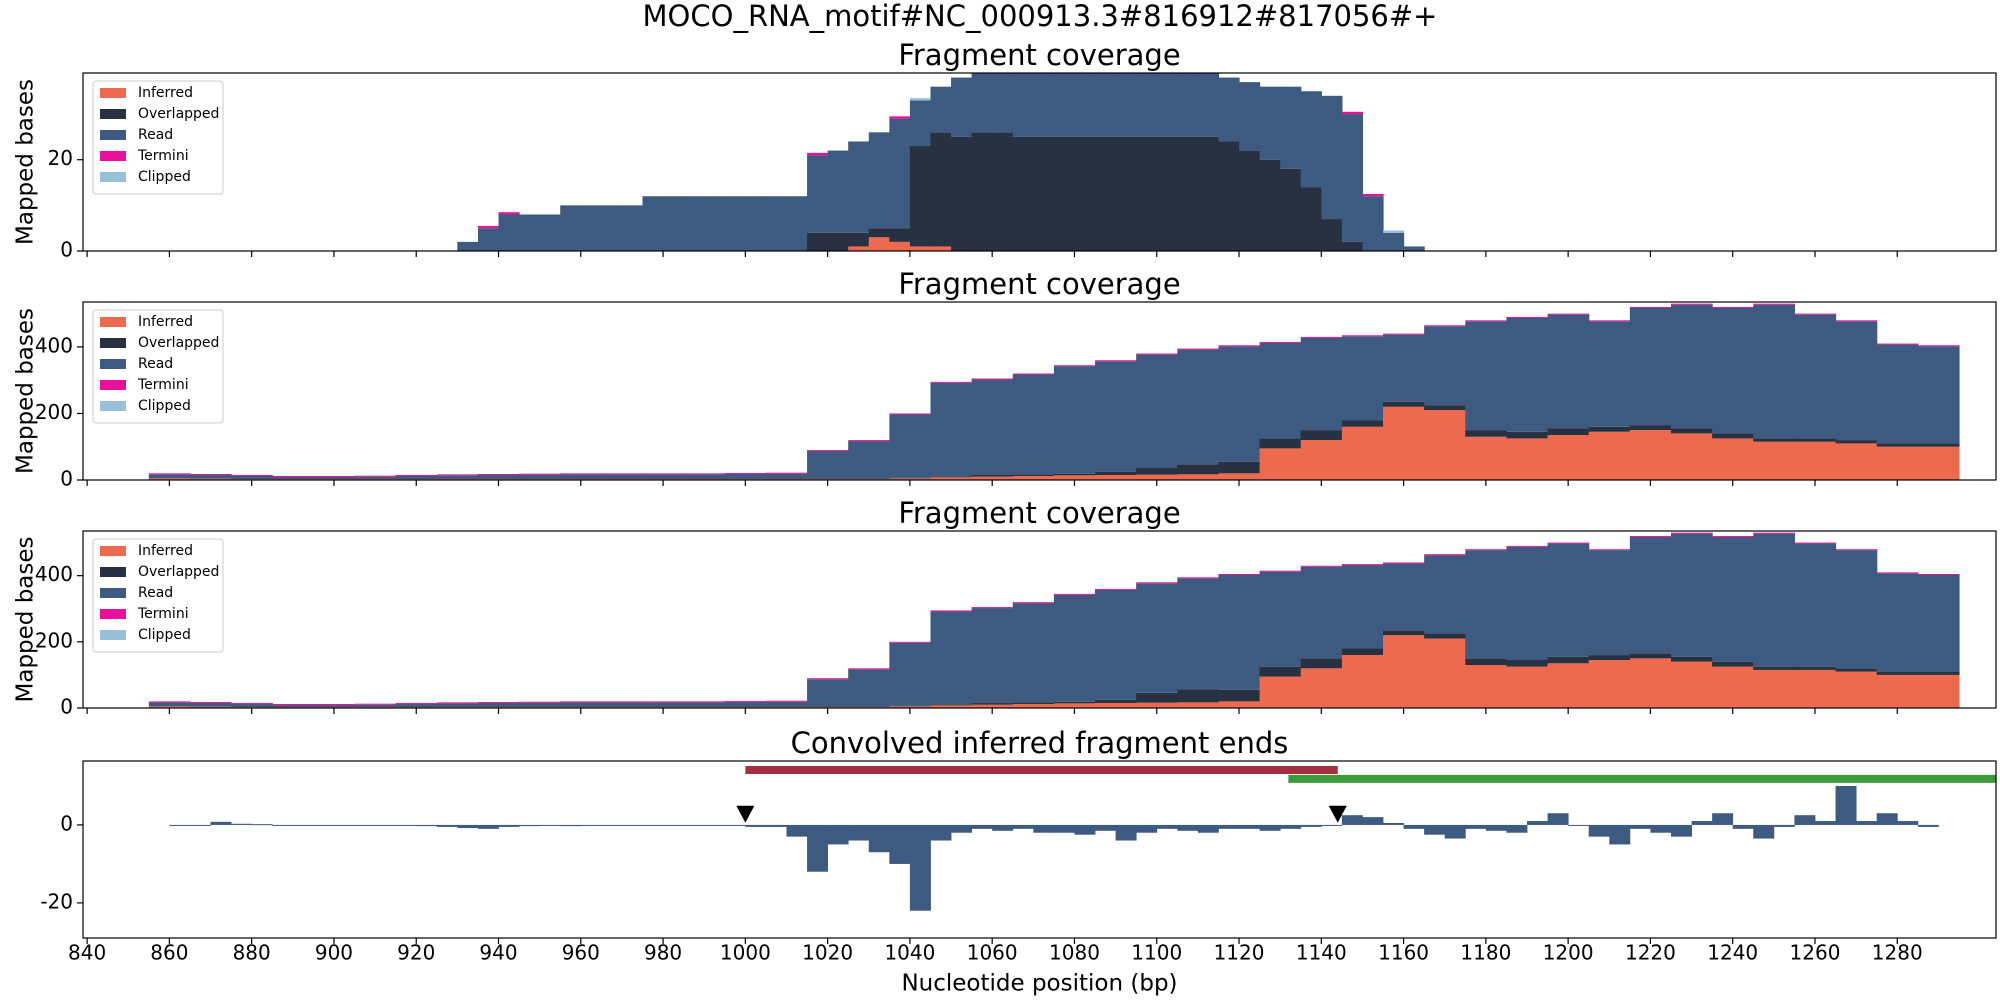 This screenshot has width=2000, height=1000. What do you see at coordinates (60, 158) in the screenshot?
I see `y-tick-label: 20` at bounding box center [60, 158].